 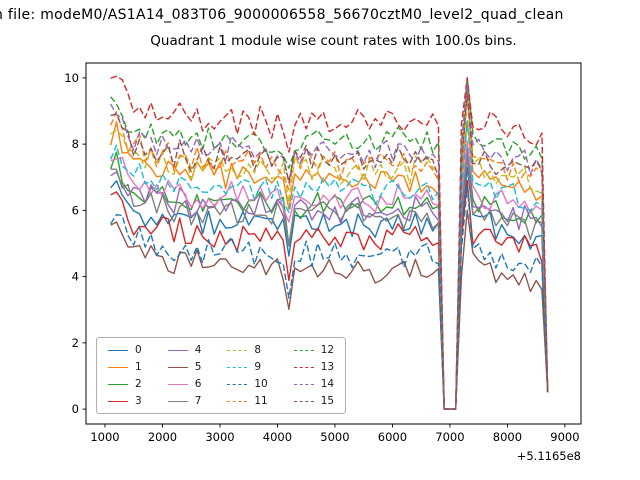 I want to click on legend-label: 15, so click(x=327, y=401).